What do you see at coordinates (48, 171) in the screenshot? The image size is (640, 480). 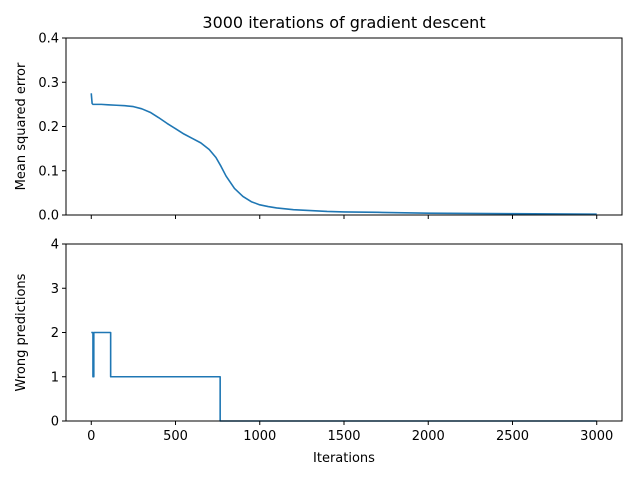 I see `y-tick-label: 0.1` at bounding box center [48, 171].